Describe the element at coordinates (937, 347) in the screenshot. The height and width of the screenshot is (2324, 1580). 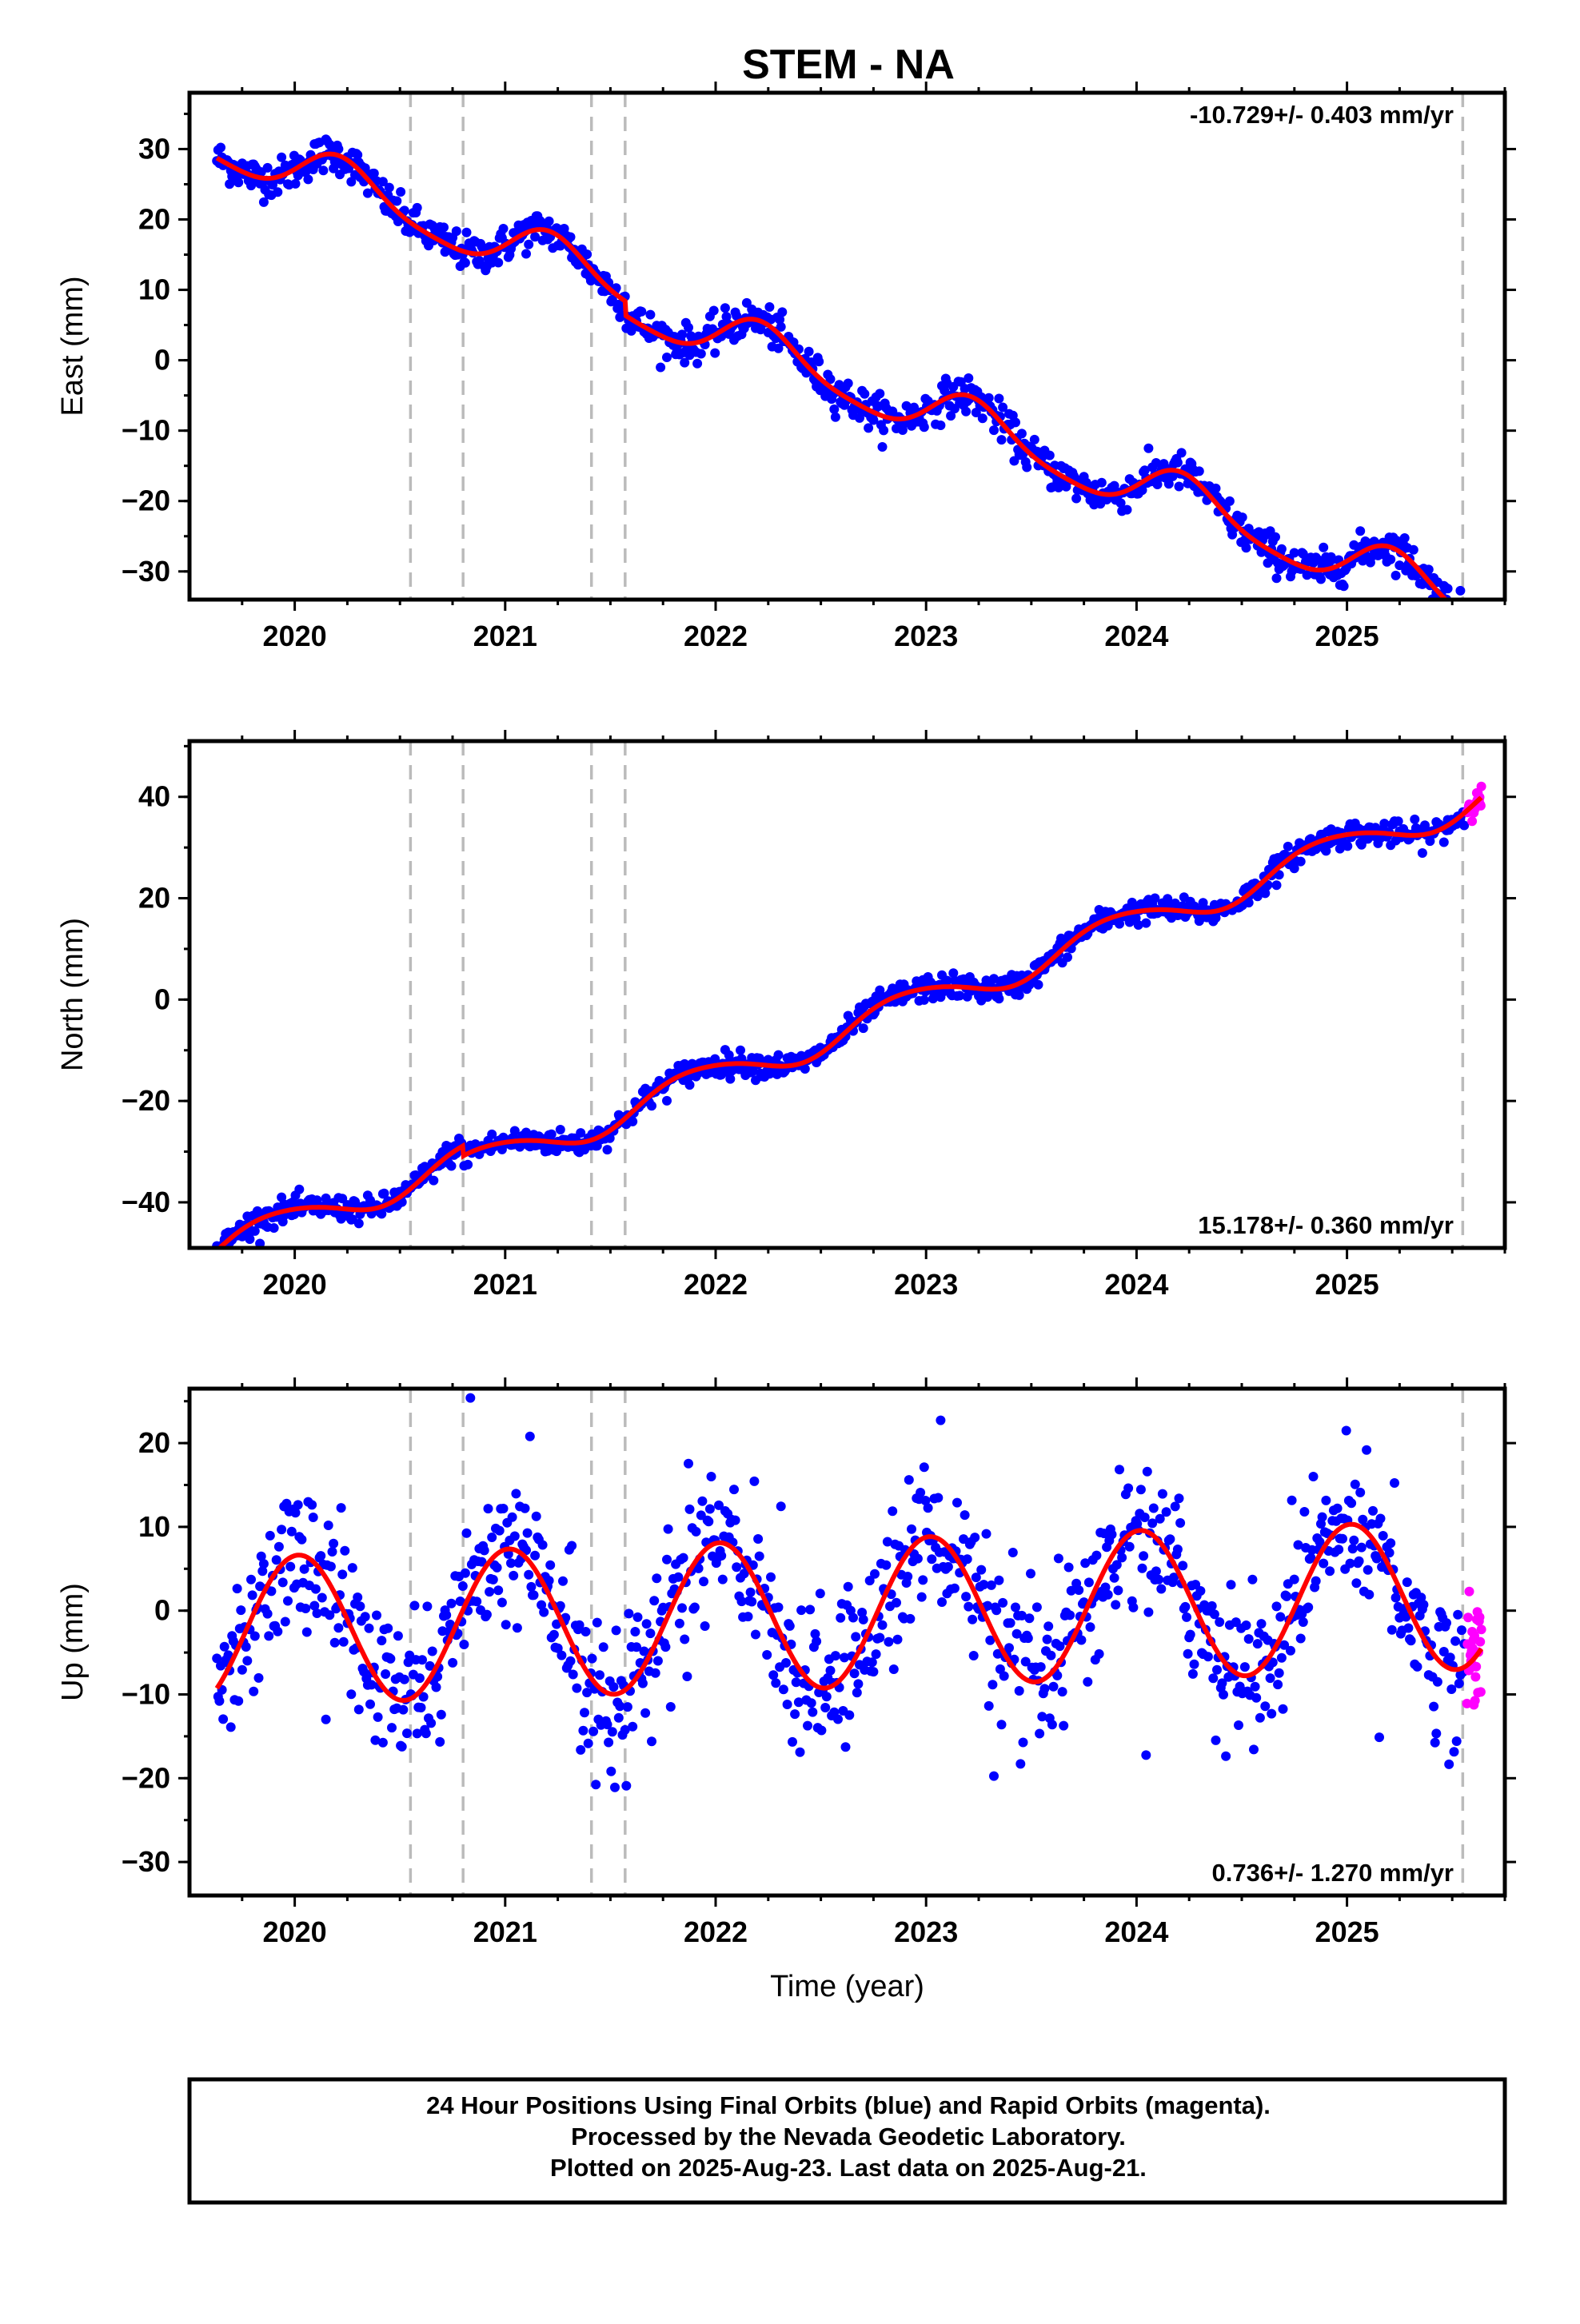
I see `equipment-change-lines` at that location.